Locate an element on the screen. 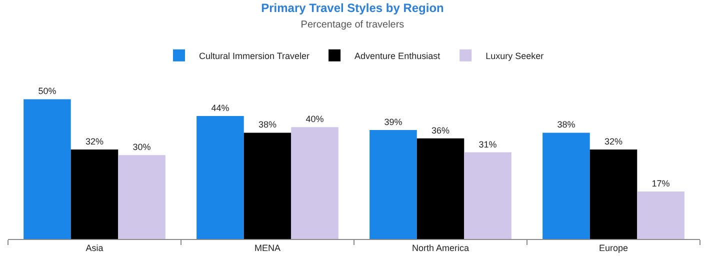  data-label: 17% is located at coordinates (661, 183).